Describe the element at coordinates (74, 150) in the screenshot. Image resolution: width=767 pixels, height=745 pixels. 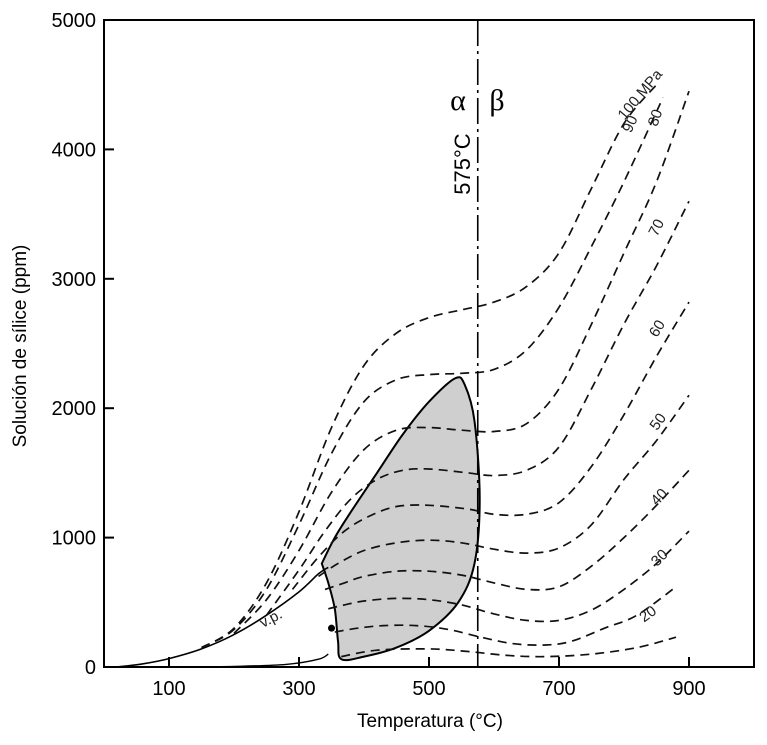
I see `y-tick-label: 4000` at that location.